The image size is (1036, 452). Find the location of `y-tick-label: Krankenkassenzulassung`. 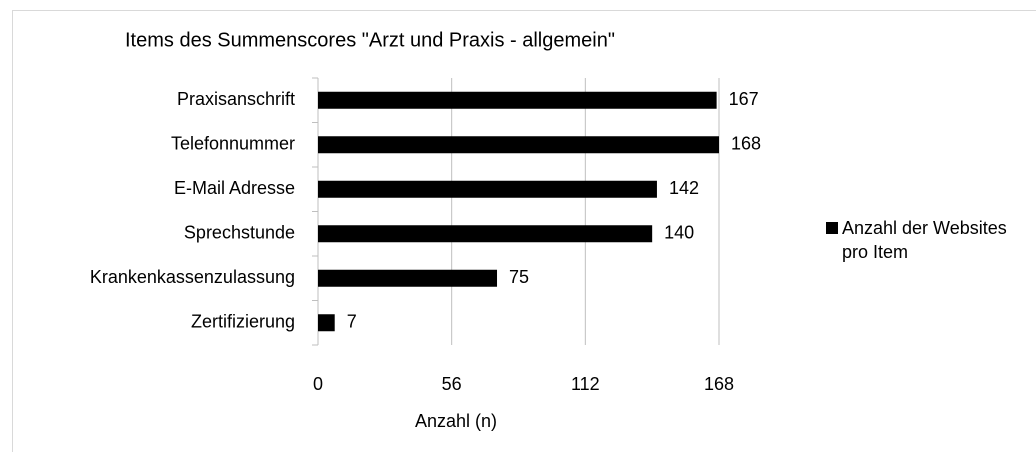

y-tick-label: Krankenkassenzulassung is located at coordinates (192, 277).